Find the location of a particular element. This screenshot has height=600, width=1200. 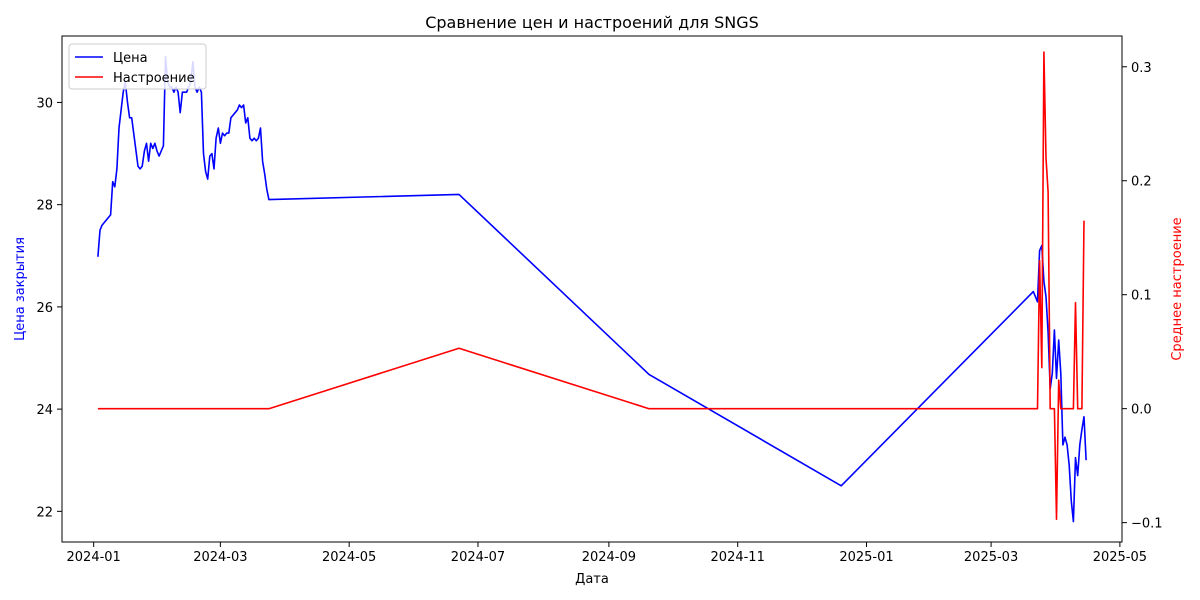

x-tick-label: 2024-09 is located at coordinates (609, 557).